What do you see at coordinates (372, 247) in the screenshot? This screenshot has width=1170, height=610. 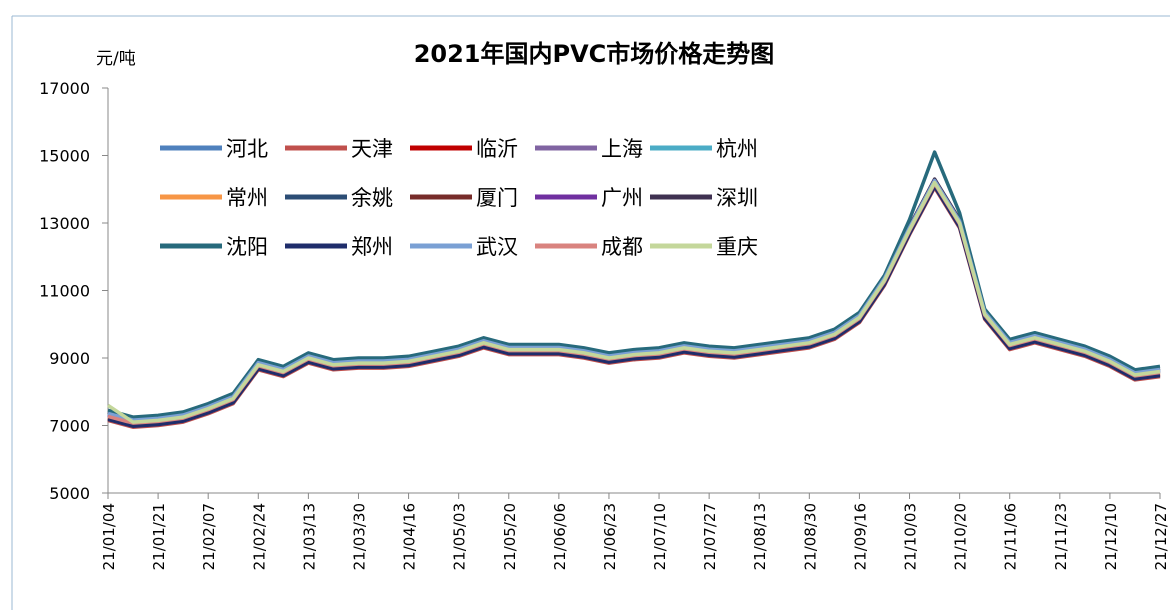 I see `legend-label: 郑州` at bounding box center [372, 247].